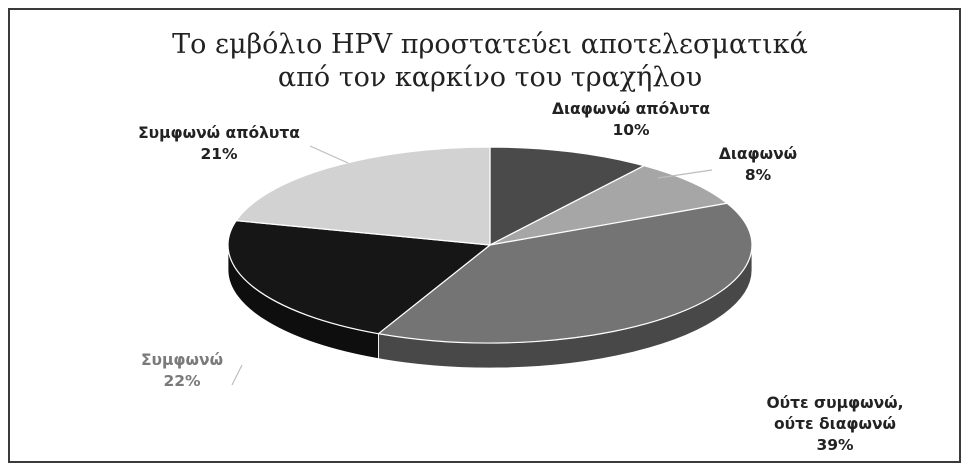 This screenshot has width=971, height=471. Describe the element at coordinates (219, 133) in the screenshot. I see `slice-name-label-4: Συμφωνώ απόλυτα` at that location.